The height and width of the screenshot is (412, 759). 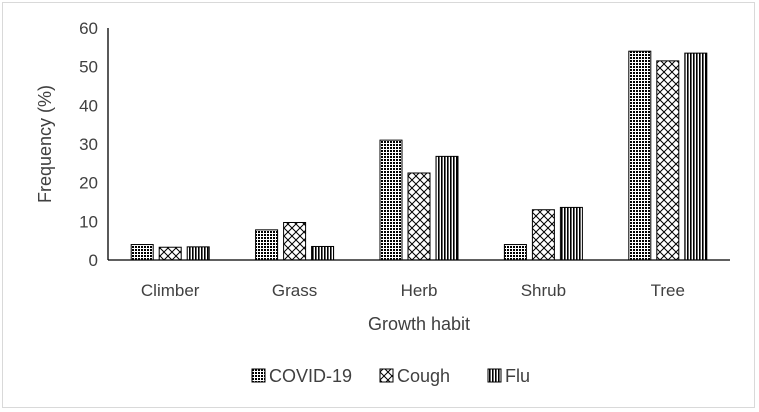 What do you see at coordinates (294, 290) in the screenshot?
I see `x-tick-label: Grass` at bounding box center [294, 290].